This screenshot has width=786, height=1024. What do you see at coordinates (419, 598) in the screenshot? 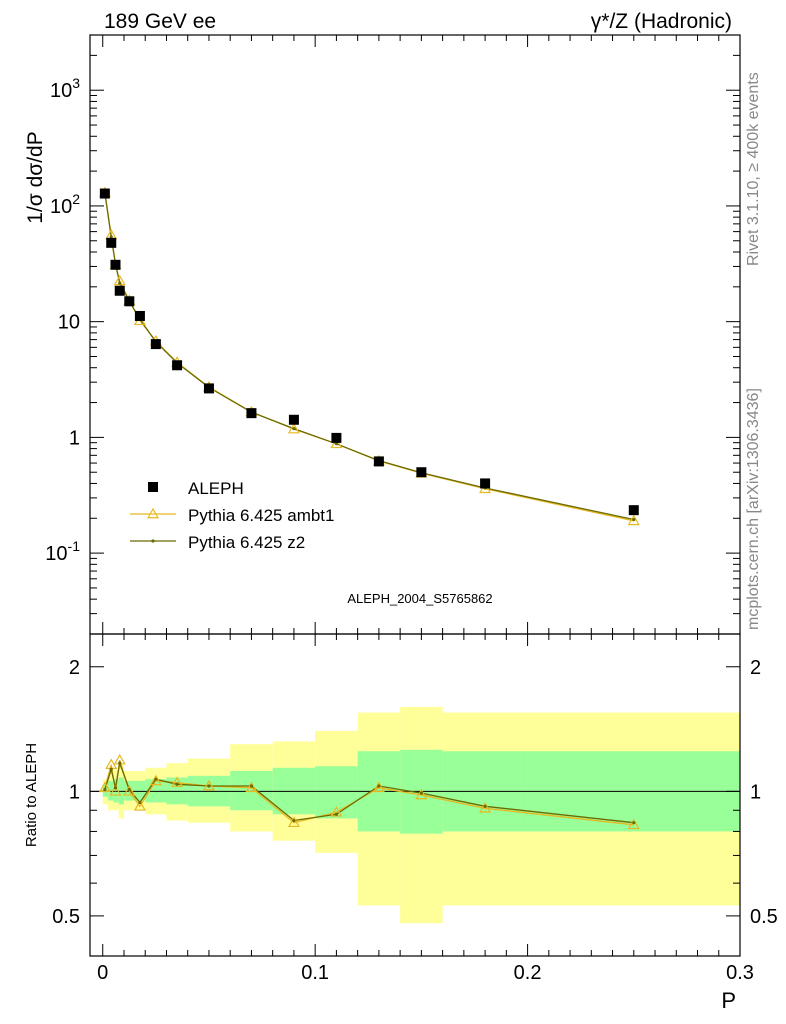
I see `analysis-watermark: ALEPH_2004_S5765862` at bounding box center [419, 598].